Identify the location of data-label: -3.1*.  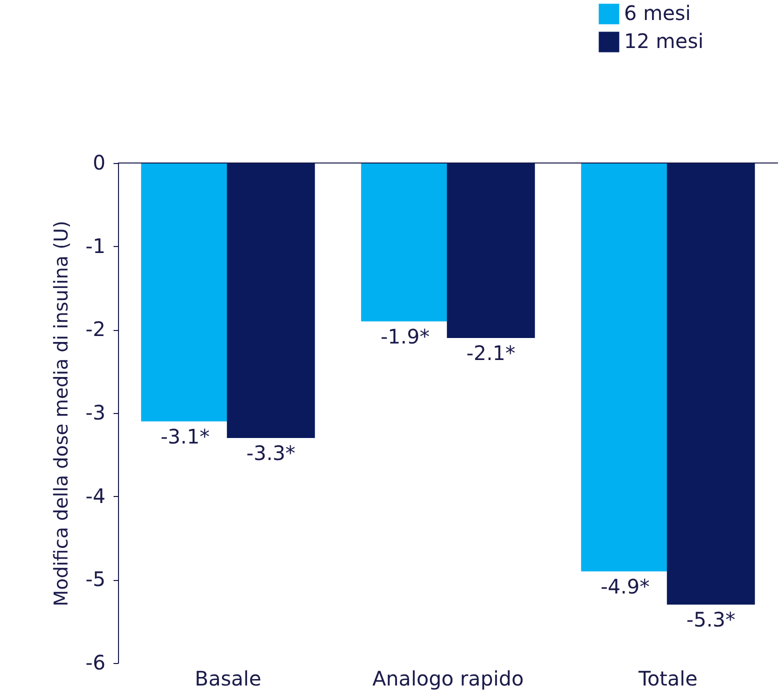
(185, 436).